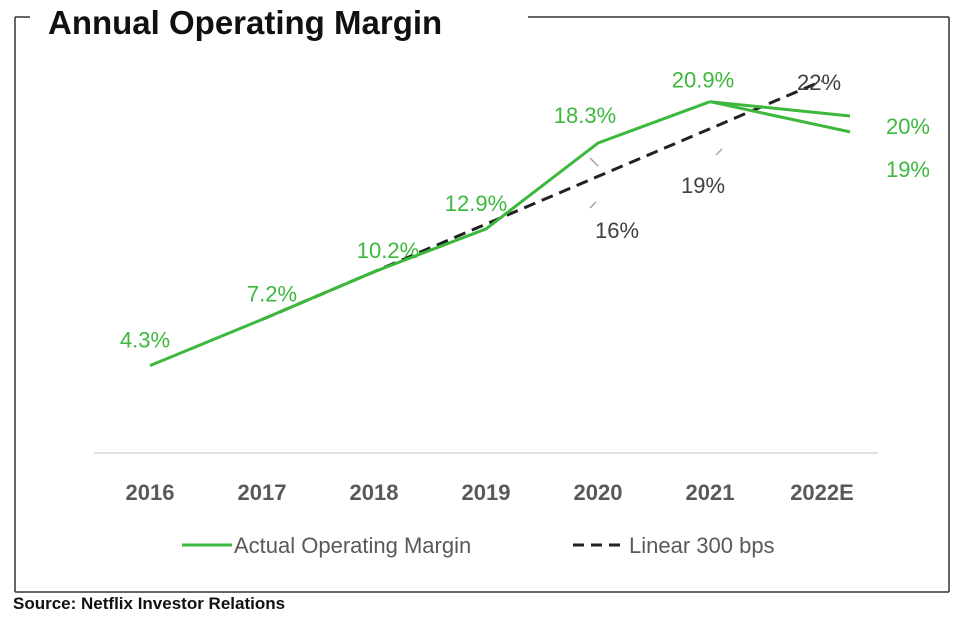 The image size is (975, 620). I want to click on legend: Actual Operating Margin Linear 300 bps, so click(478, 545).